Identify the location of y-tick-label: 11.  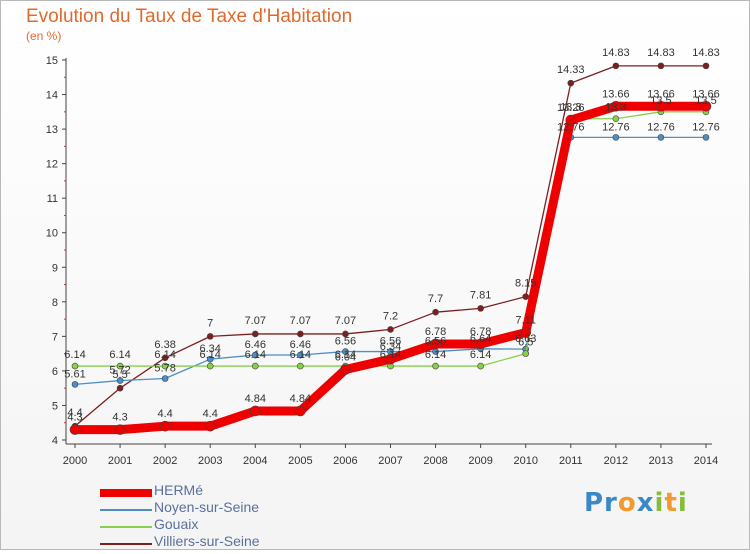
(52, 199).